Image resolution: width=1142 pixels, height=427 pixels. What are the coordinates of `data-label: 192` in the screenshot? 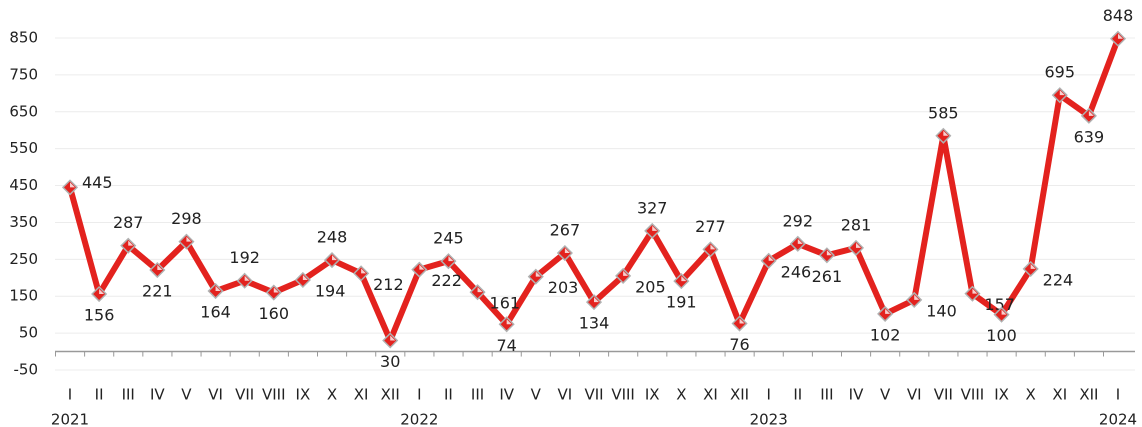 It's located at (244, 257).